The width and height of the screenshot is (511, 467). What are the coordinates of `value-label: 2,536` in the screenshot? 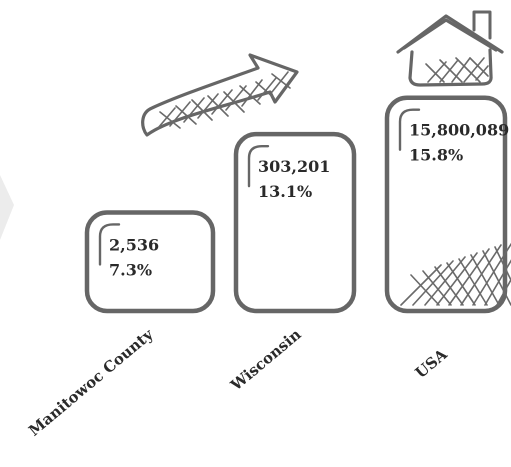 It's located at (134, 244).